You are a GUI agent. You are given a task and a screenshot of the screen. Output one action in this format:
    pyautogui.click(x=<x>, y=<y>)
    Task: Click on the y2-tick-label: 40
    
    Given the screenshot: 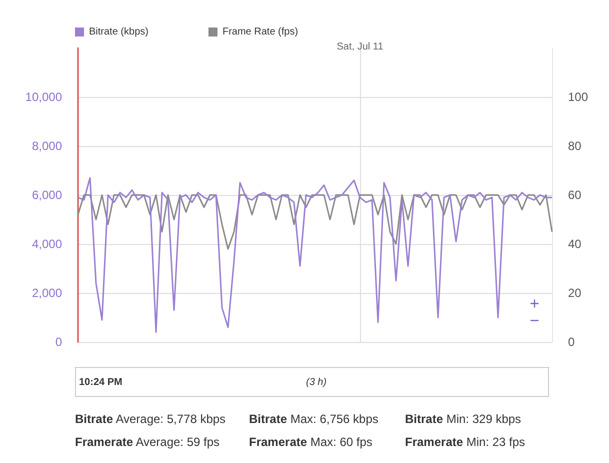 What is the action you would take?
    pyautogui.click(x=575, y=244)
    